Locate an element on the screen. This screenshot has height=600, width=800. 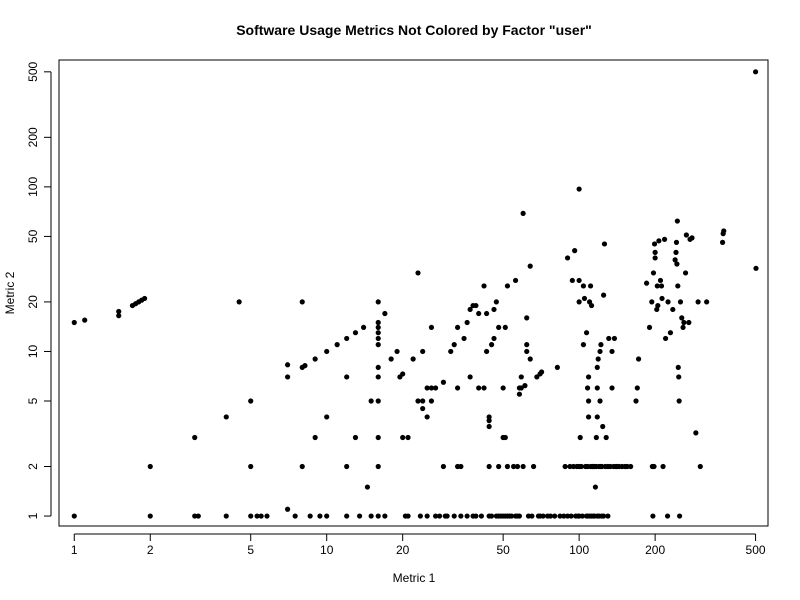
y-tick-label: 5 is located at coordinates (33, 400).